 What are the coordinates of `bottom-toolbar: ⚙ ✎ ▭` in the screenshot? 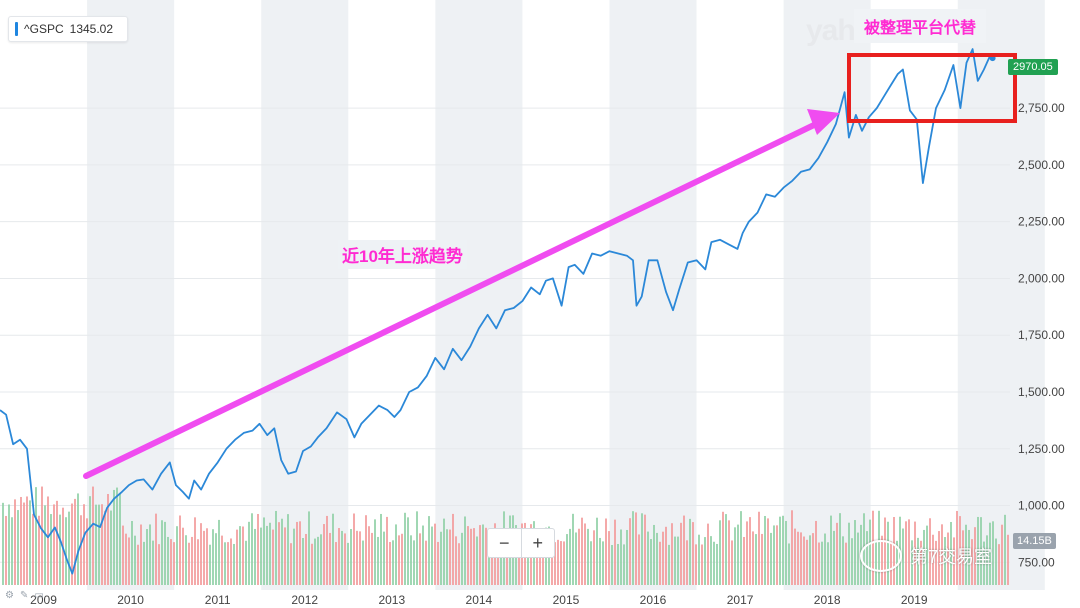 It's located at (24, 595).